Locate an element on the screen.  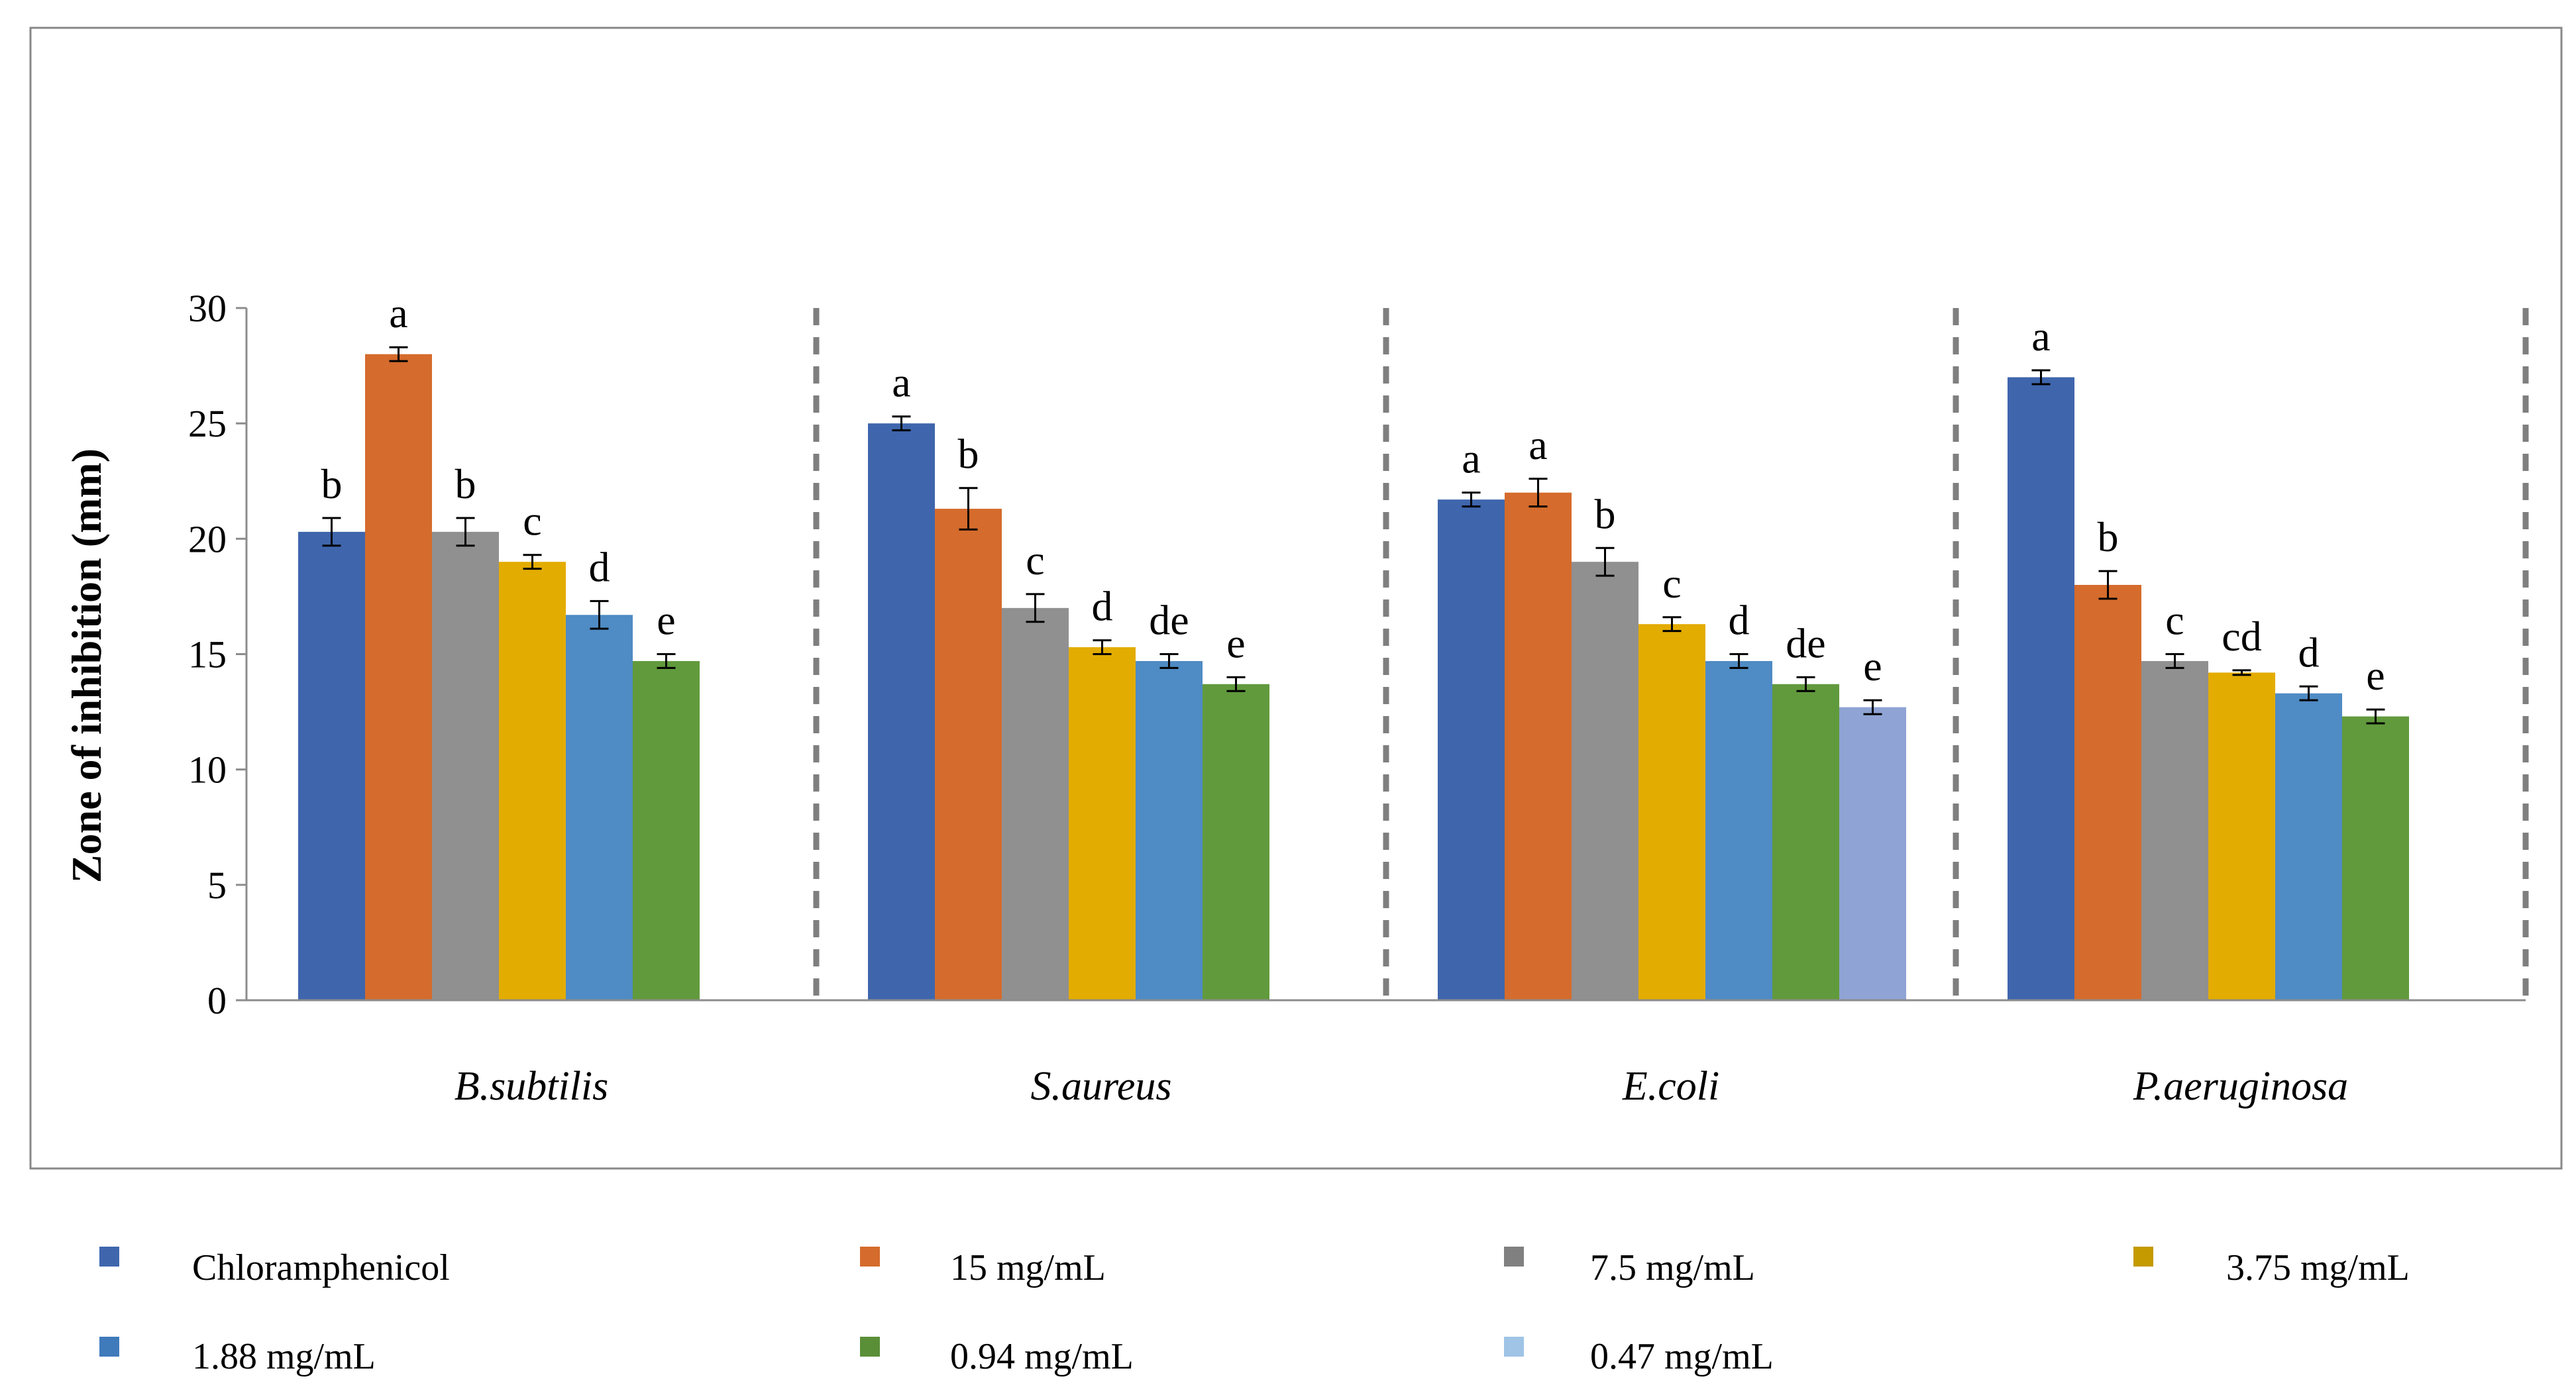
legend-label: 3.75 mg/mL is located at coordinates (2318, 1267).